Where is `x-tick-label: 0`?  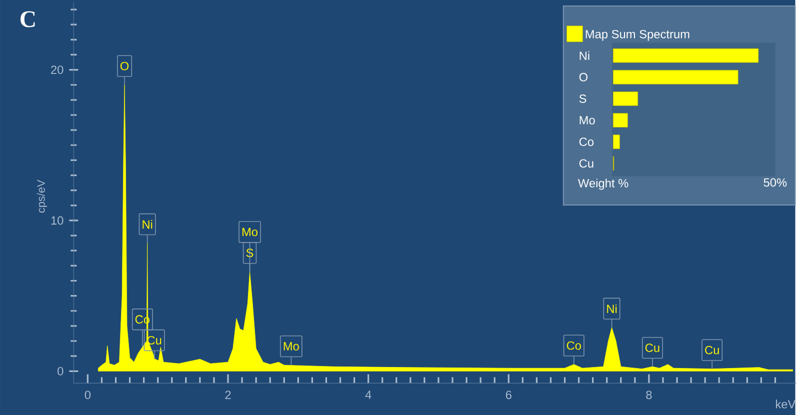
x-tick-label: 0 is located at coordinates (87, 395).